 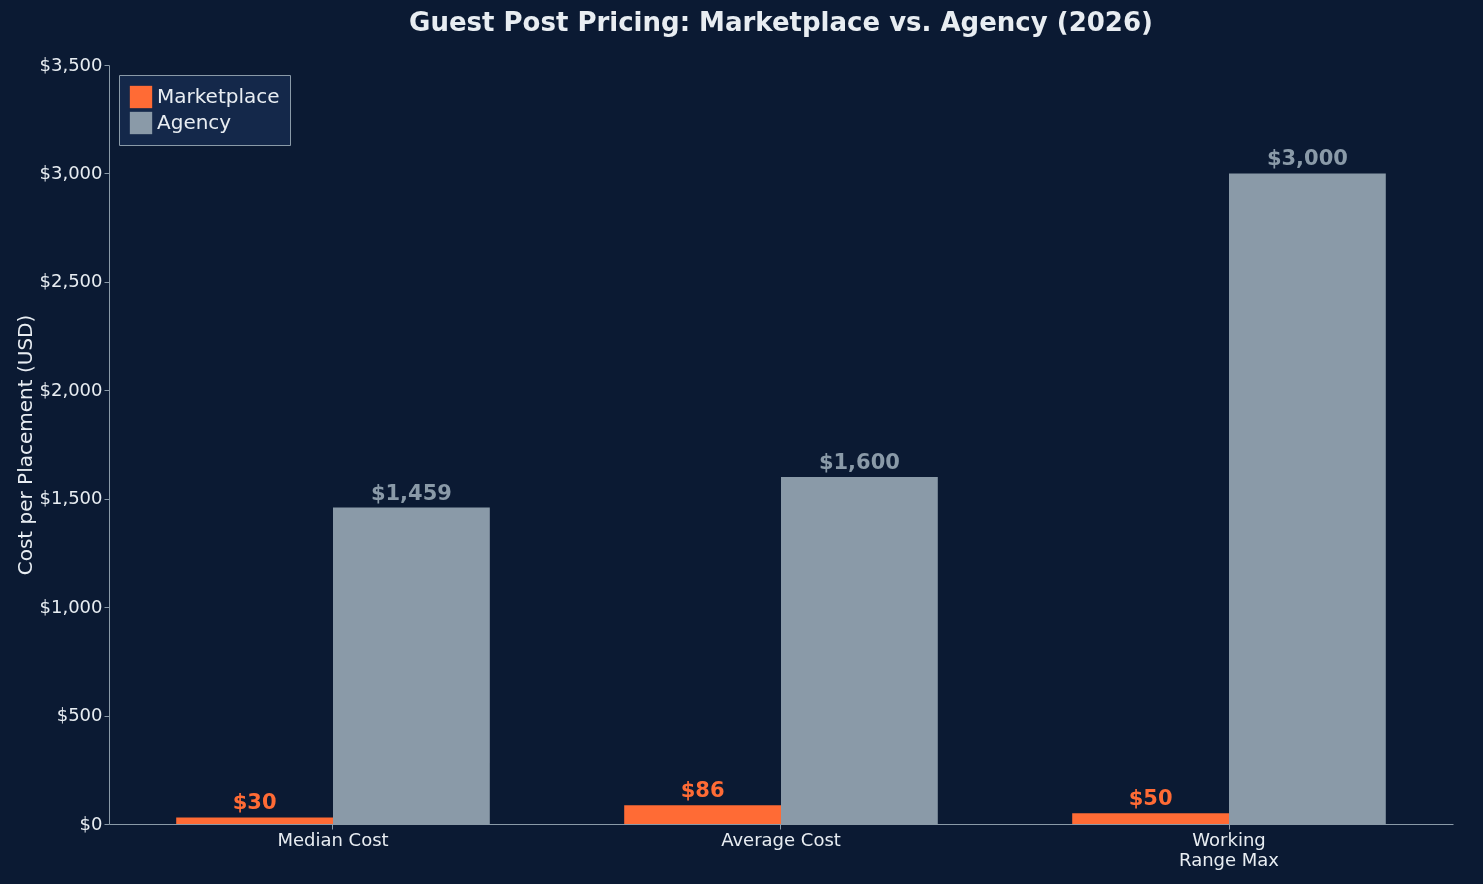 What do you see at coordinates (1150, 798) in the screenshot?
I see `data-label: $50` at bounding box center [1150, 798].